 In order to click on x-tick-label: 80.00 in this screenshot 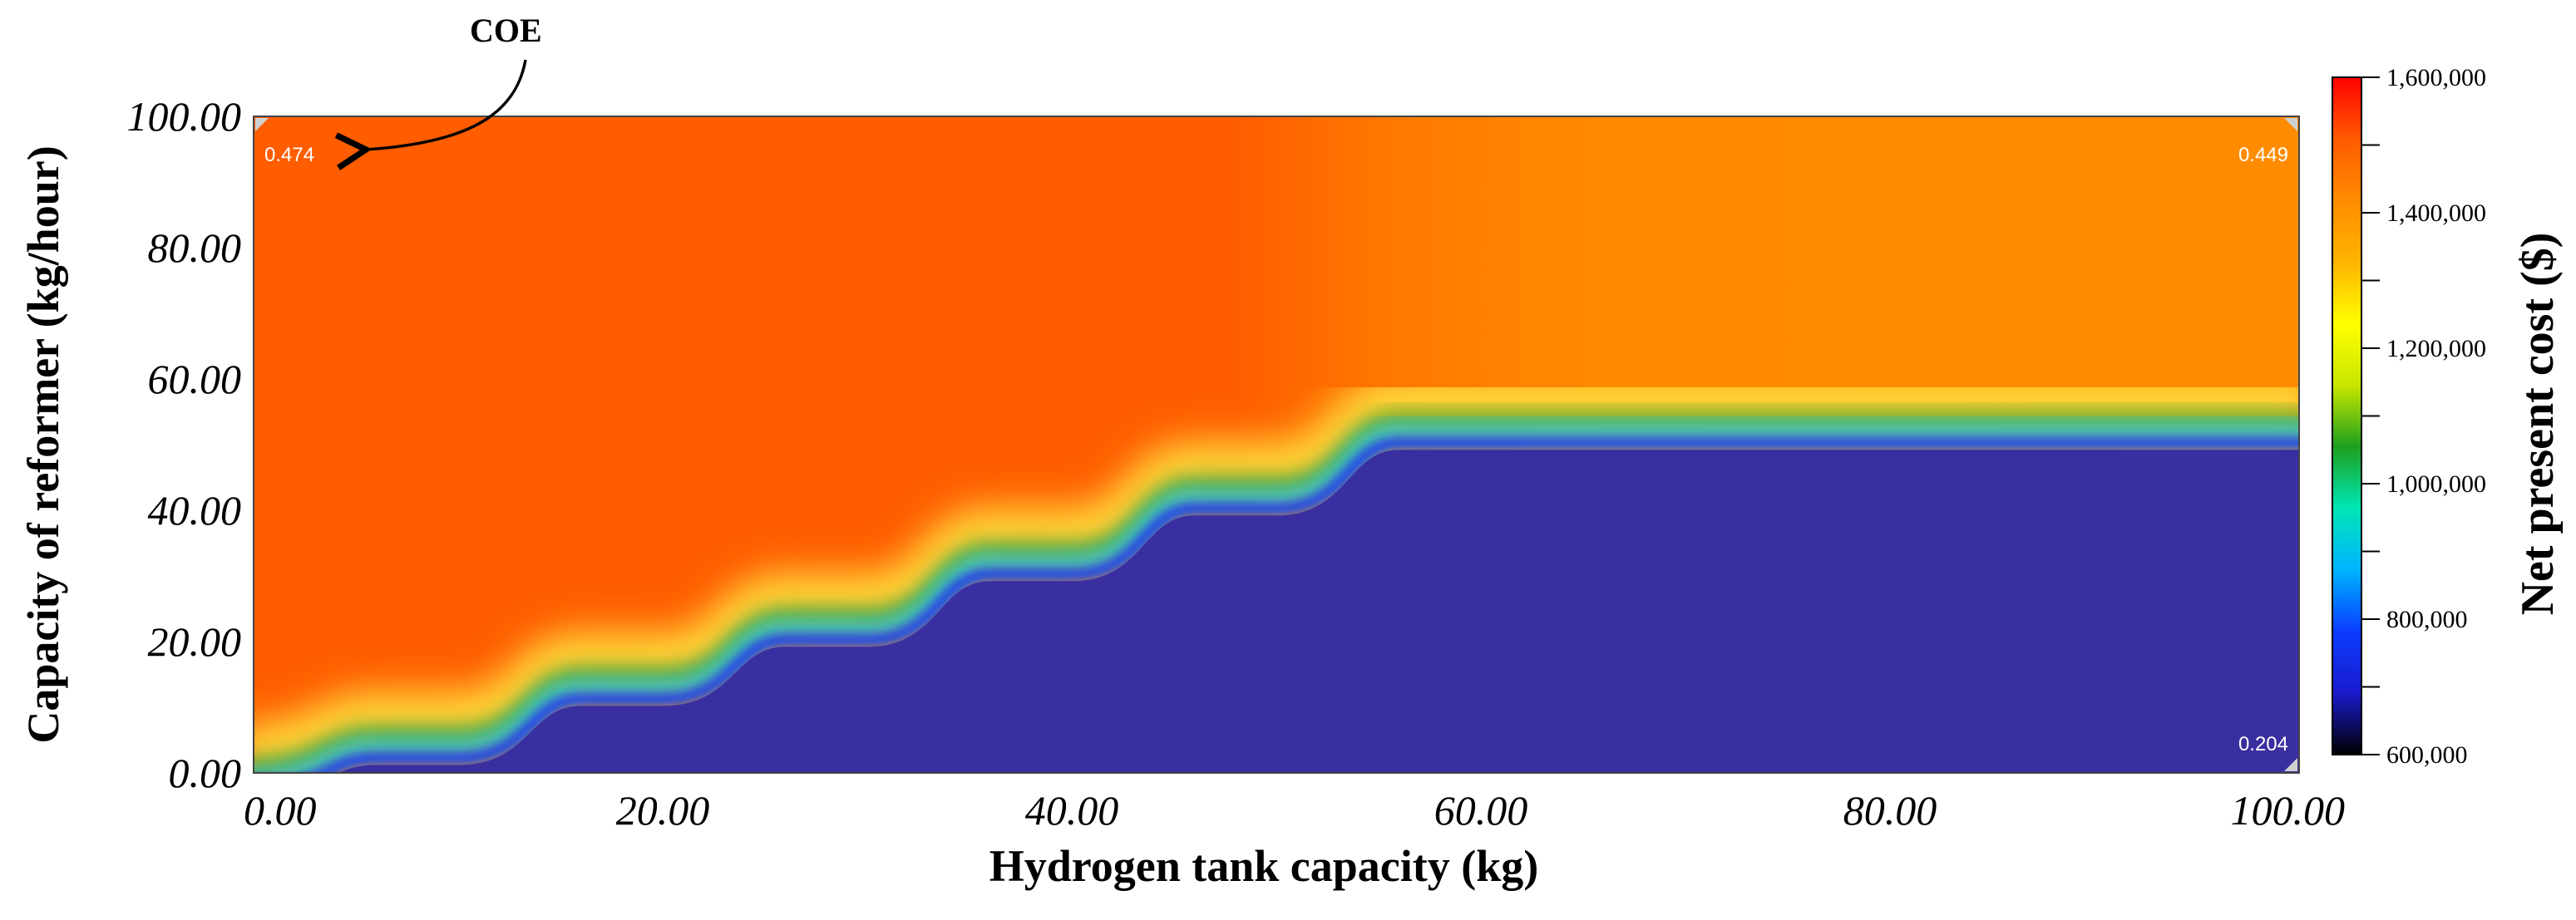, I will do `click(1890, 810)`.